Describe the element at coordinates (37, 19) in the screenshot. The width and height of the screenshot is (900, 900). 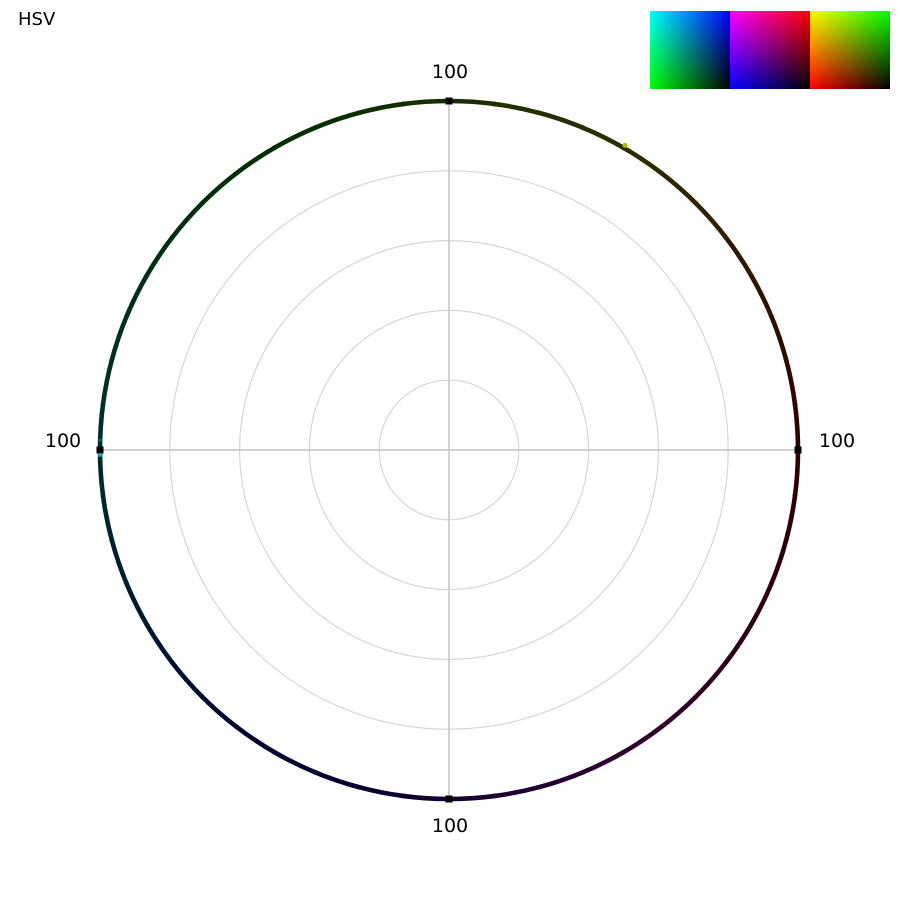
I see `page-title: HSV` at that location.